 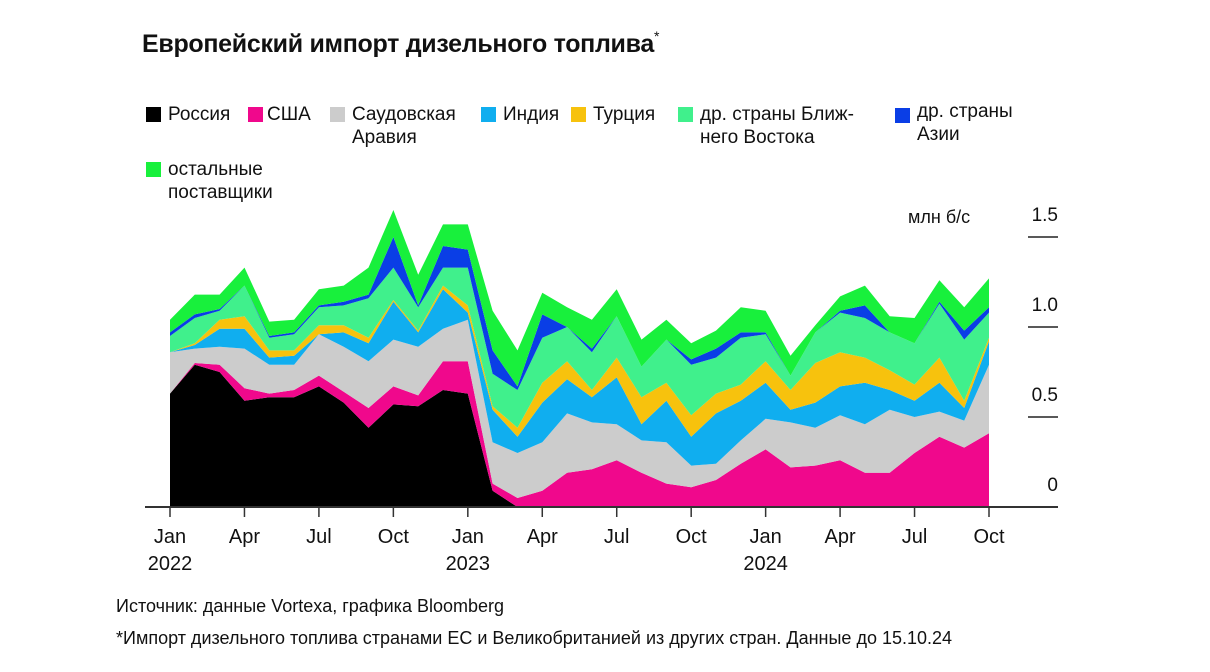 I want to click on legend-swatch-middle-east, so click(x=685, y=114).